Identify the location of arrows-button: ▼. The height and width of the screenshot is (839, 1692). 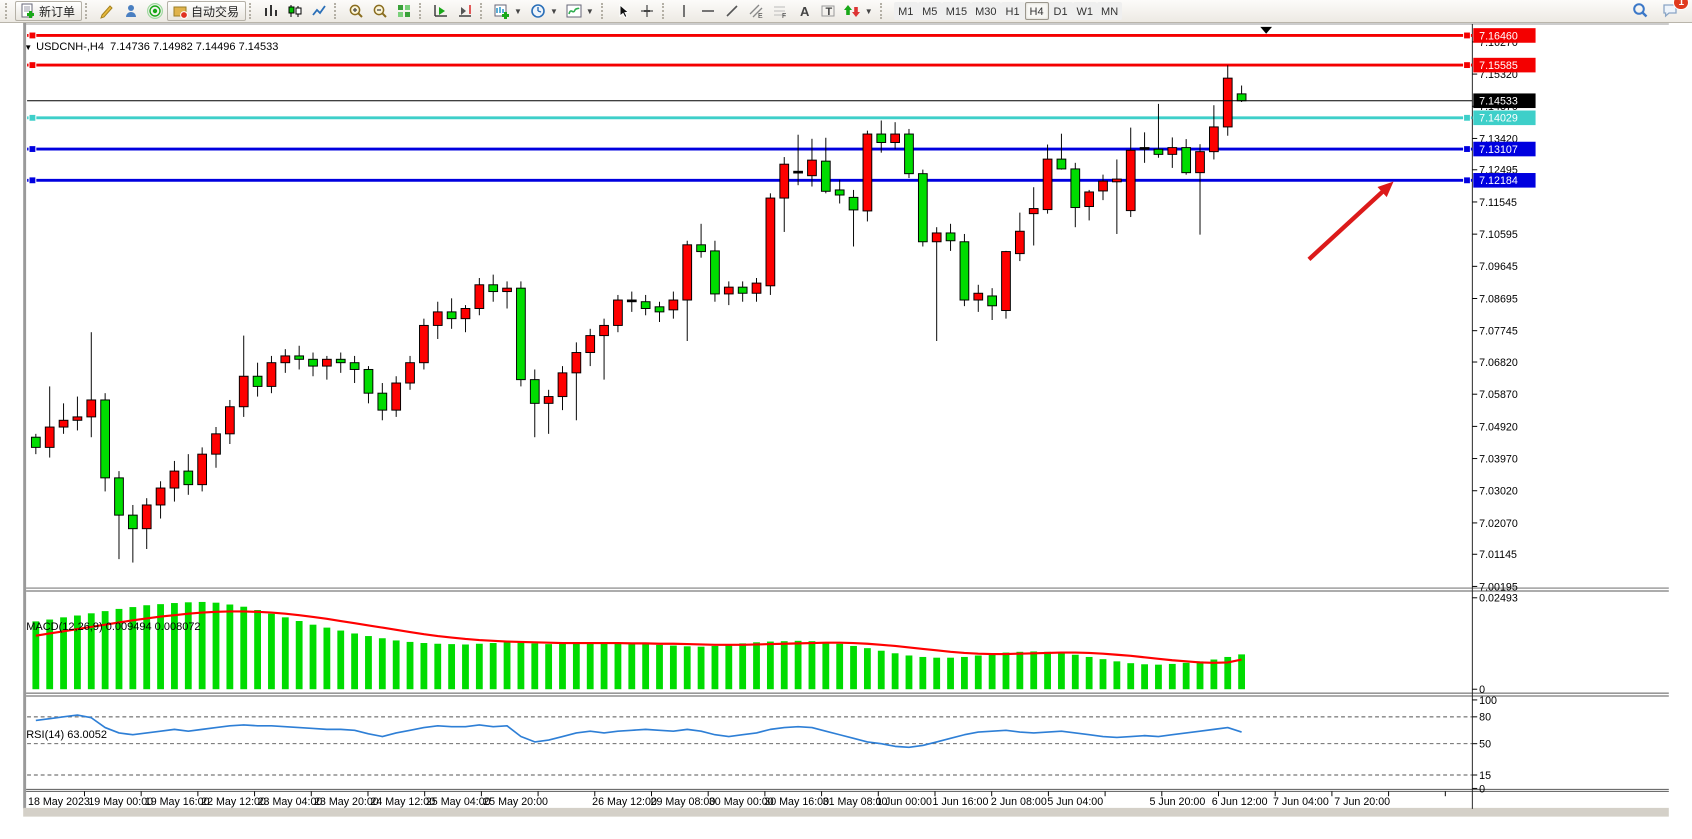
(858, 11).